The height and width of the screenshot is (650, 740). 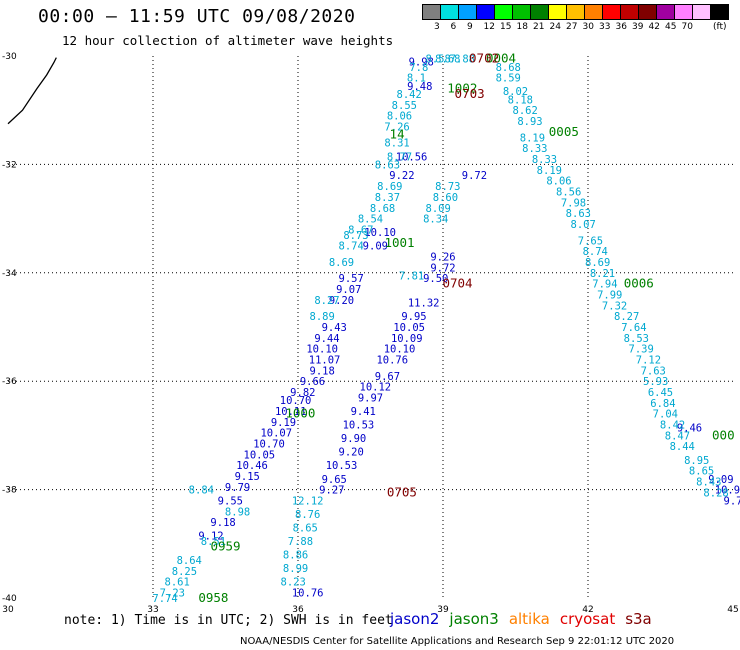 I want to click on wave-height-label: 10.05, so click(x=260, y=455).